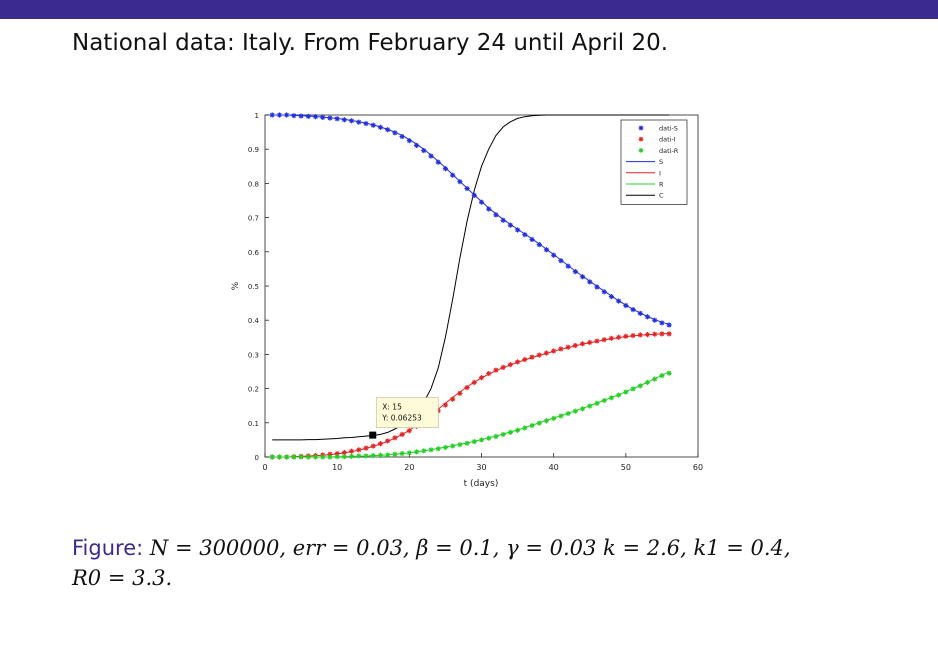  I want to click on x-tick-label: 50, so click(626, 467).